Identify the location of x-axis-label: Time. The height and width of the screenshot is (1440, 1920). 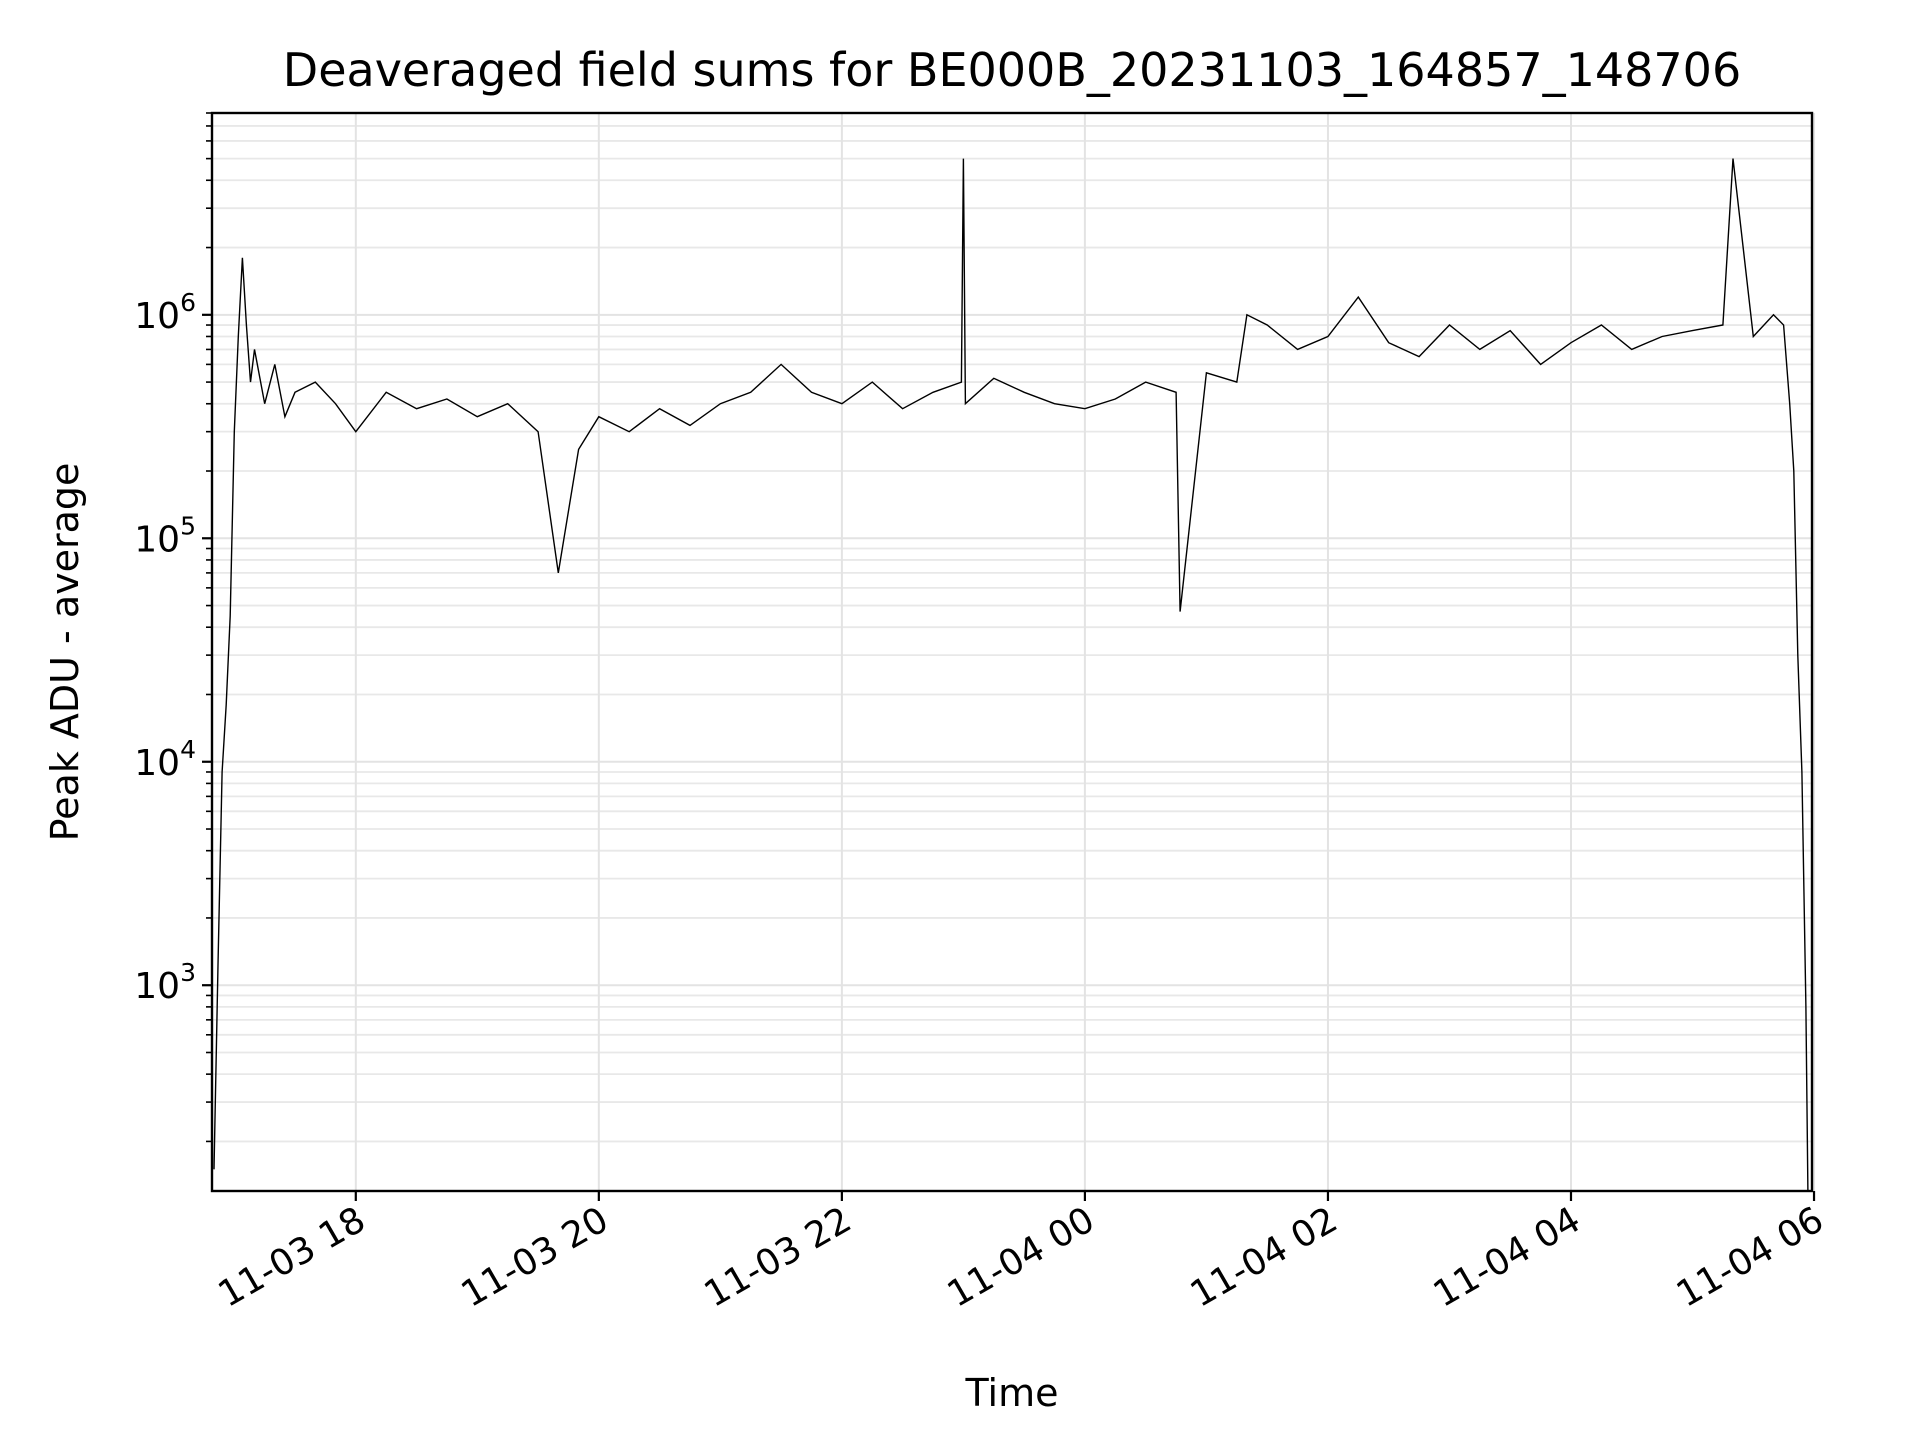
(1012, 1393).